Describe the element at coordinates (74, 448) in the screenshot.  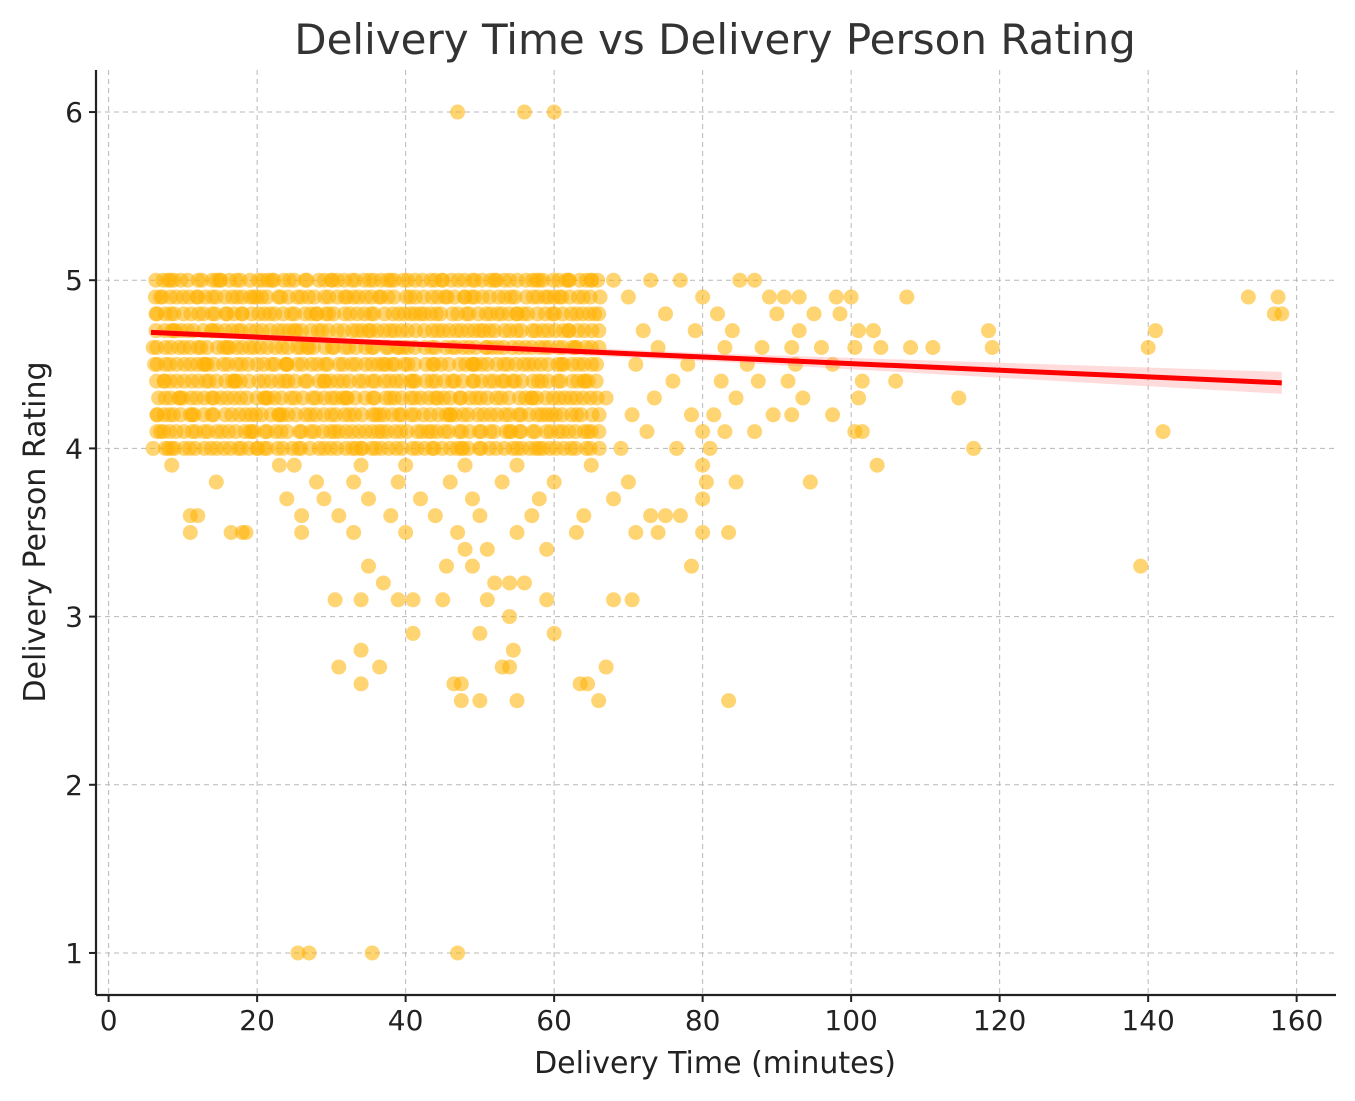
I see `y-tick-label: 4` at that location.